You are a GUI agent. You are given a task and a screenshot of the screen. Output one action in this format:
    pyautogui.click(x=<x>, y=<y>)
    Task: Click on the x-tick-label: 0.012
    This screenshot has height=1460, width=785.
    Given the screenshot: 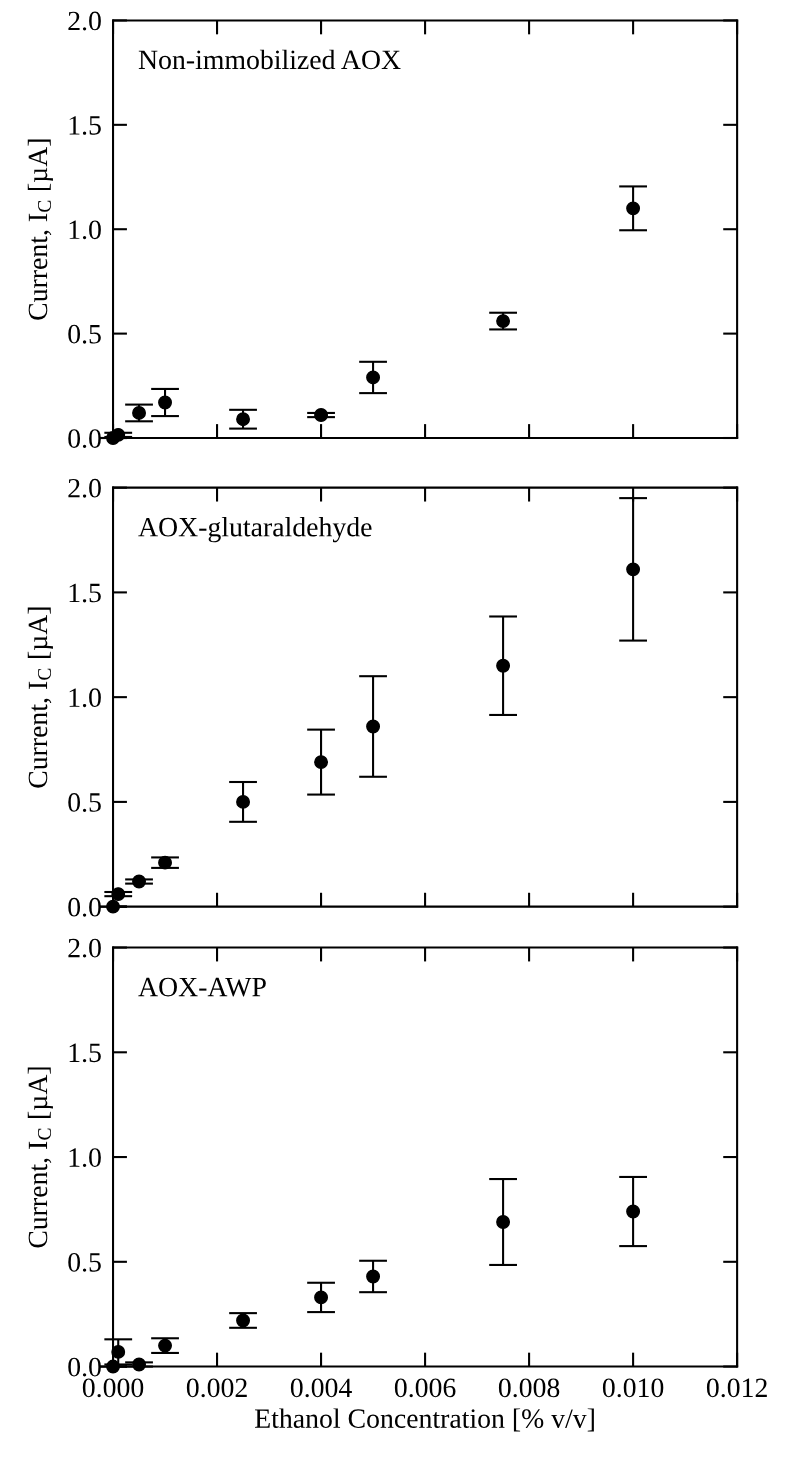 What is the action you would take?
    pyautogui.click(x=736, y=1388)
    